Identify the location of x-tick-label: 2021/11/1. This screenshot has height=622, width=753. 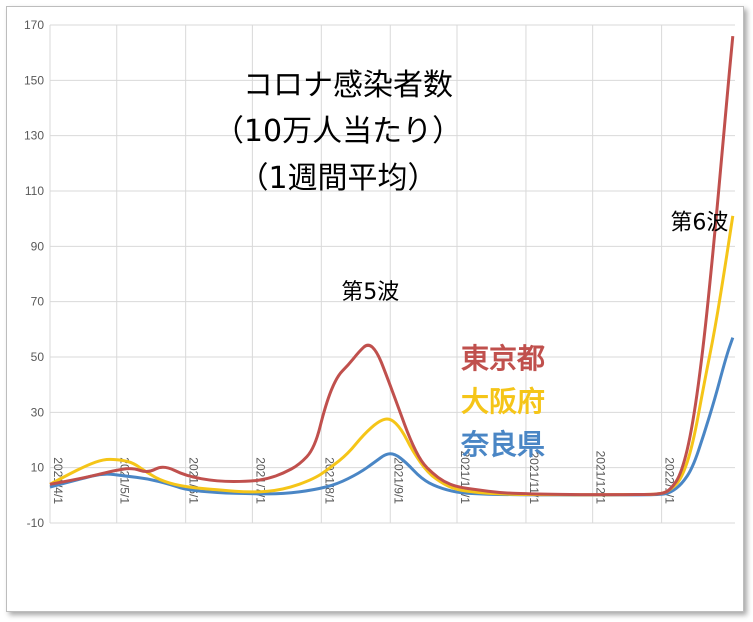
(534, 478).